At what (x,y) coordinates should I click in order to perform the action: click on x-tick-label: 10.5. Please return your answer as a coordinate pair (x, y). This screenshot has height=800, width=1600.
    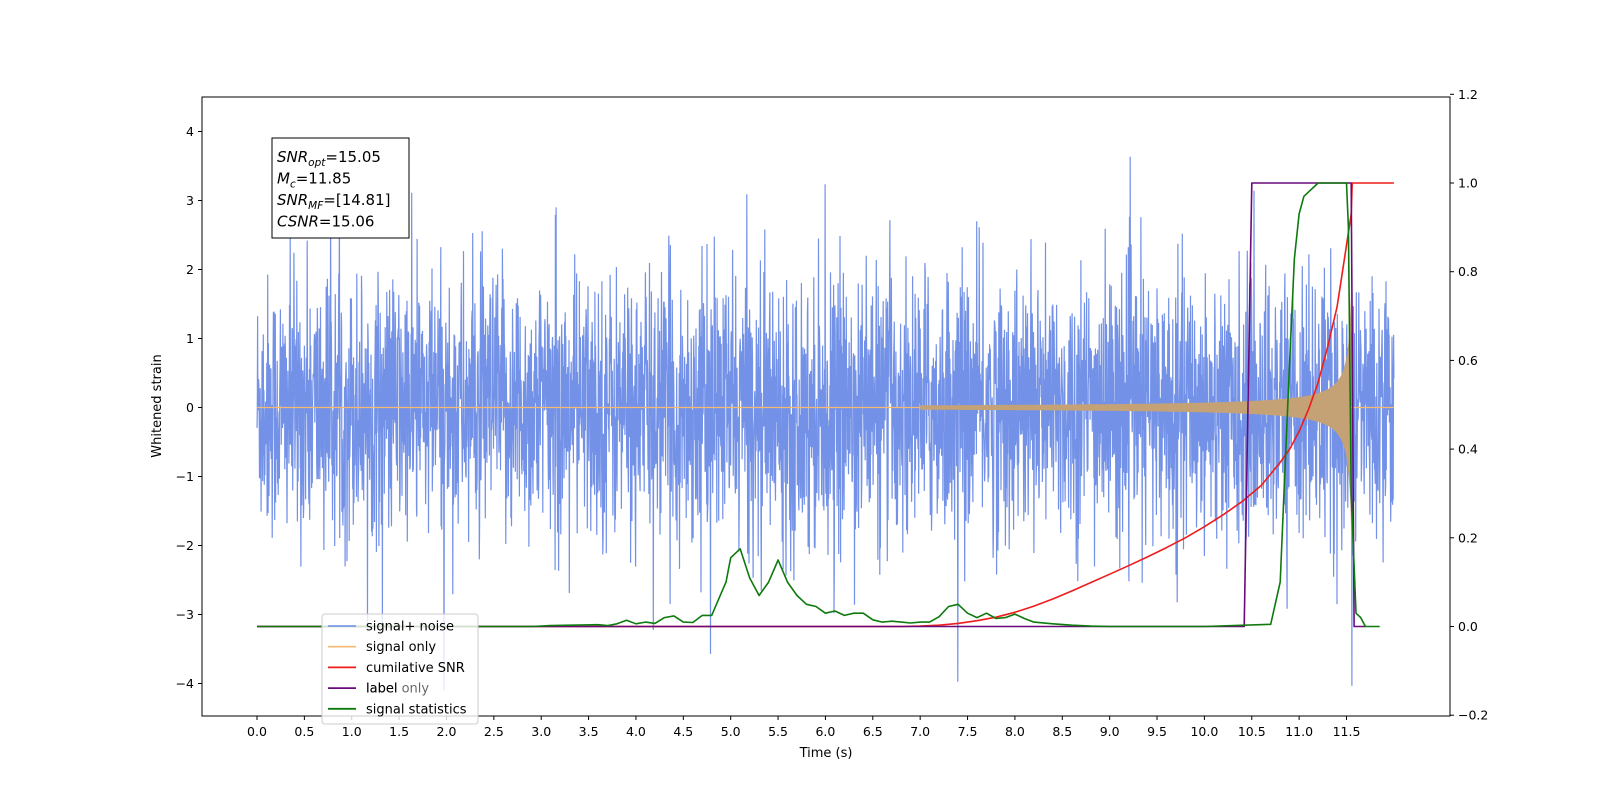
    Looking at the image, I should click on (1252, 731).